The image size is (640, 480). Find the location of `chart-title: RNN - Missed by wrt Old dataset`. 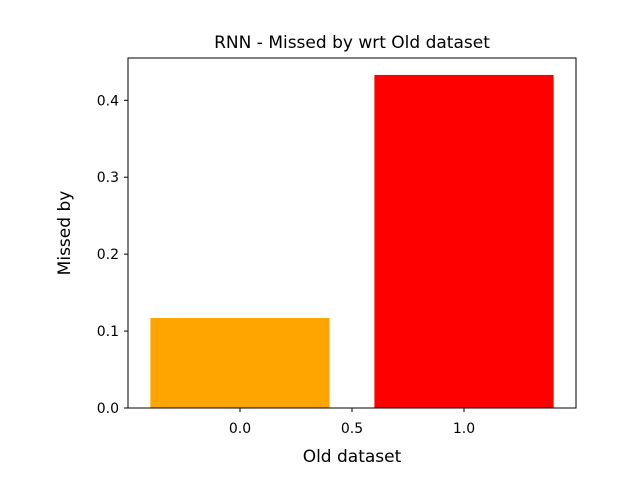

chart-title: RNN - Missed by wrt Old dataset is located at coordinates (352, 43).